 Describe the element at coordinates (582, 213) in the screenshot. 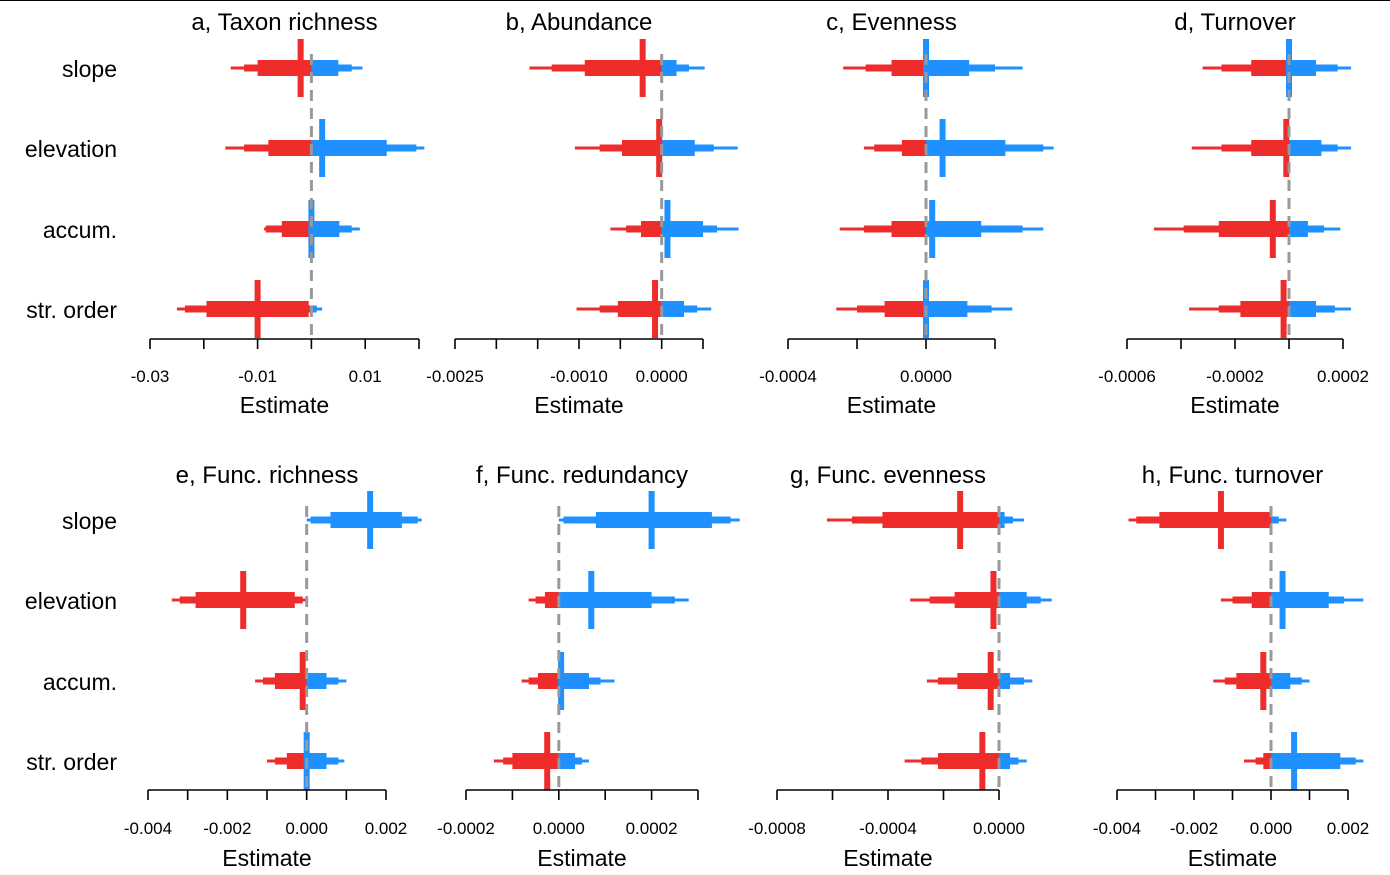

I see `panel-2: b, Abundance -0.0025 -0.0010 0.0000 Estimate` at that location.